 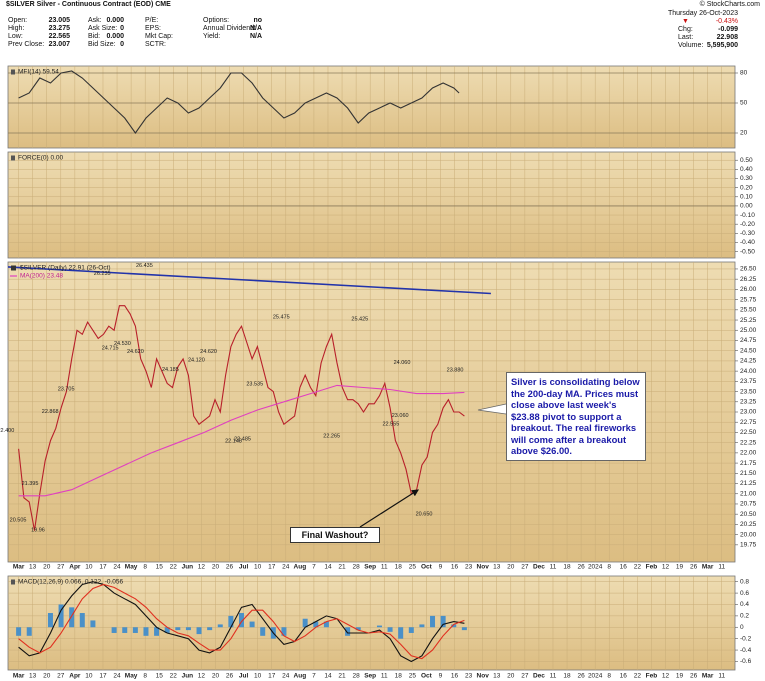 I want to click on x-tick-label: Aug, so click(x=300, y=567).